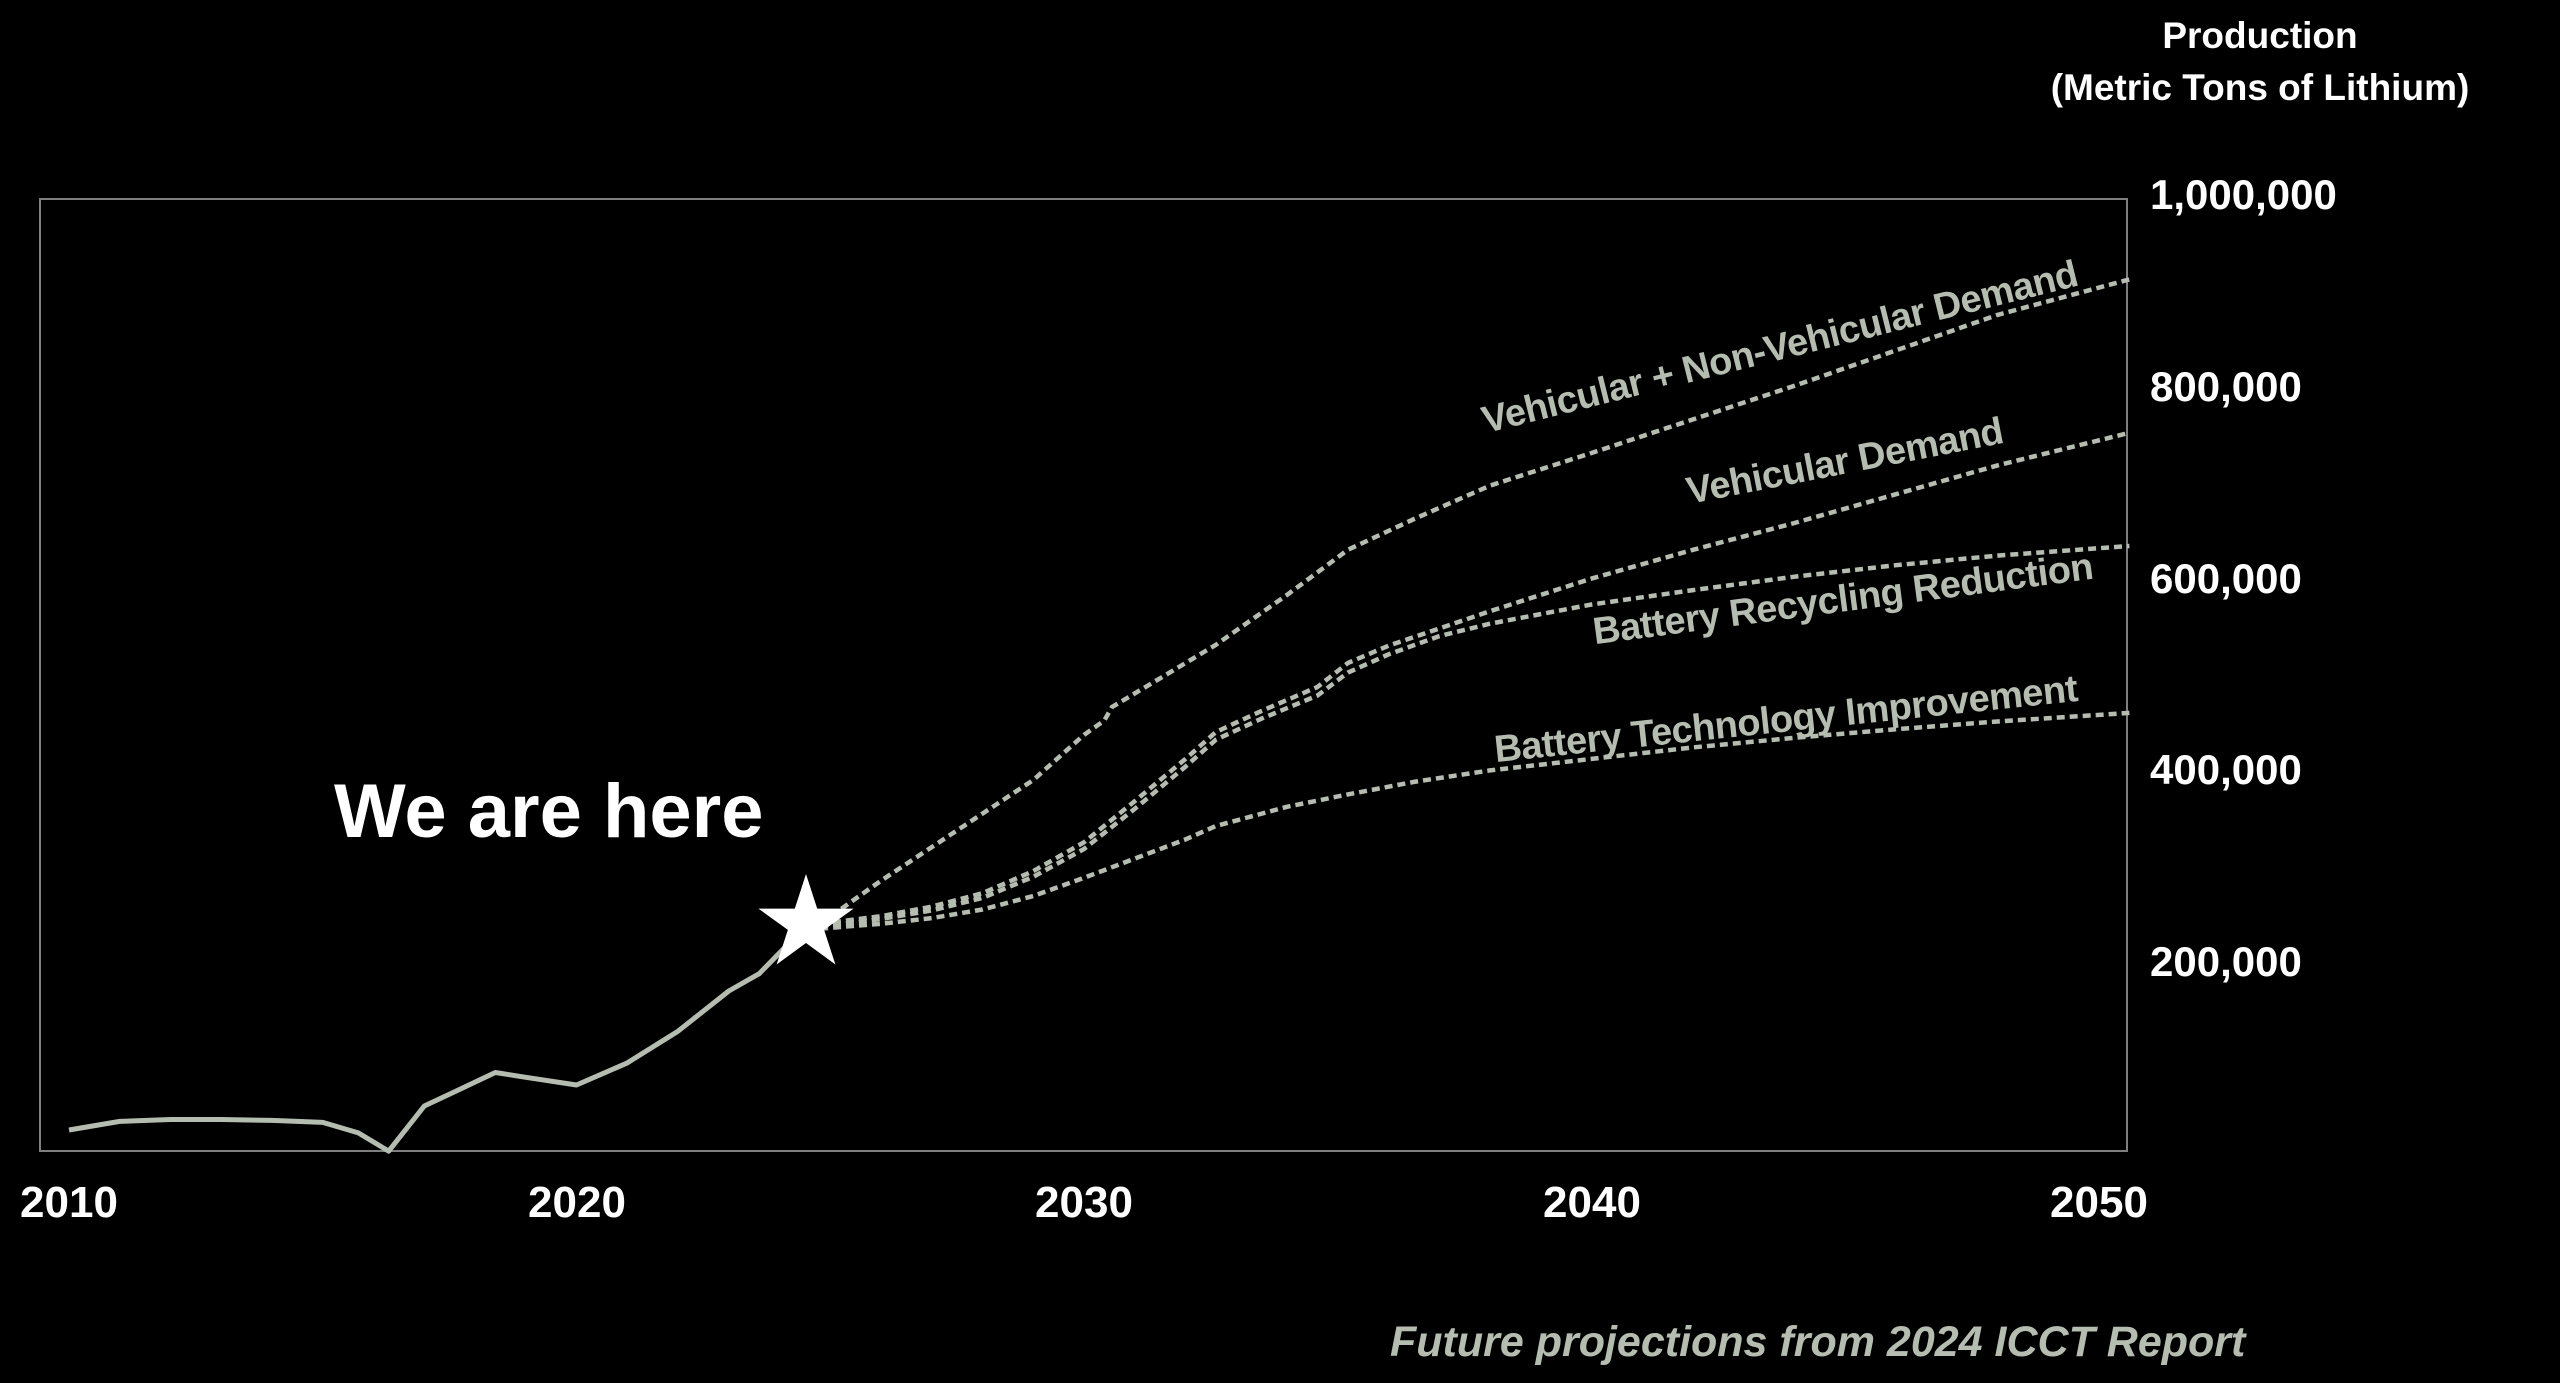  Describe the element at coordinates (2226, 961) in the screenshot. I see `y-tick-200000: 200,000` at that location.